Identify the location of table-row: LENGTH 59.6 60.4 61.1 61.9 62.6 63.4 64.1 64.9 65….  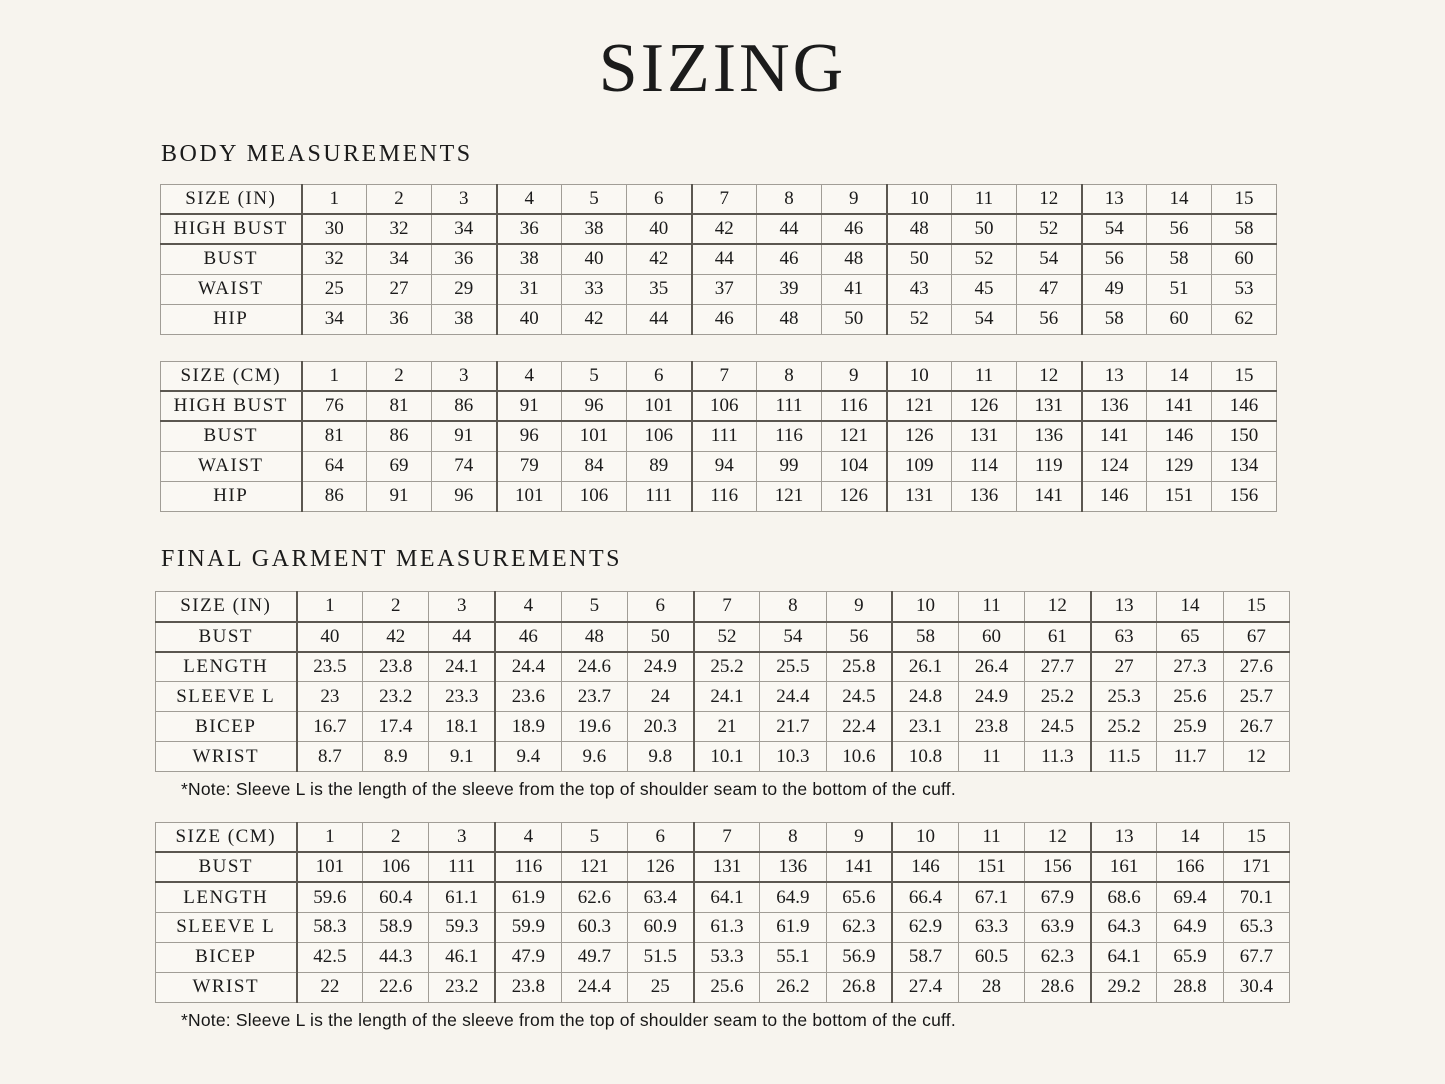
(723, 897).